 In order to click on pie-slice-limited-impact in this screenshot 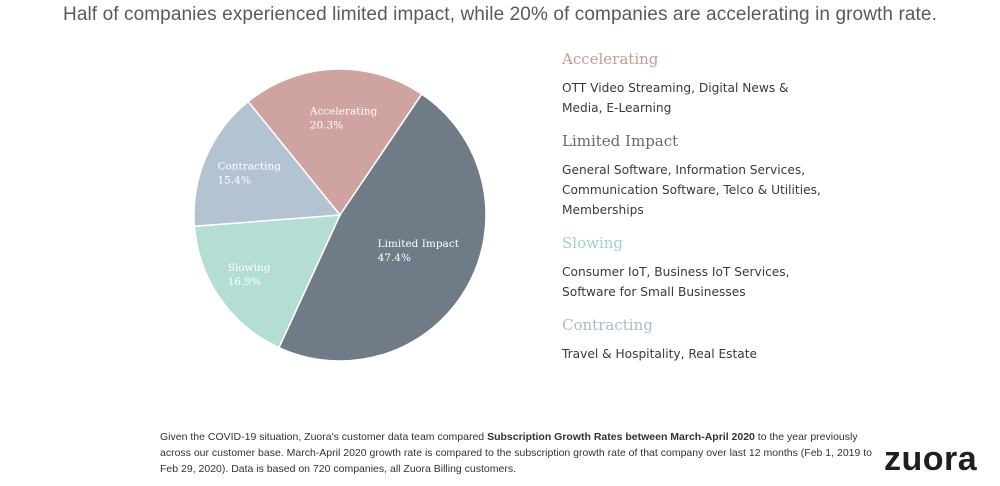, I will do `click(382, 227)`.